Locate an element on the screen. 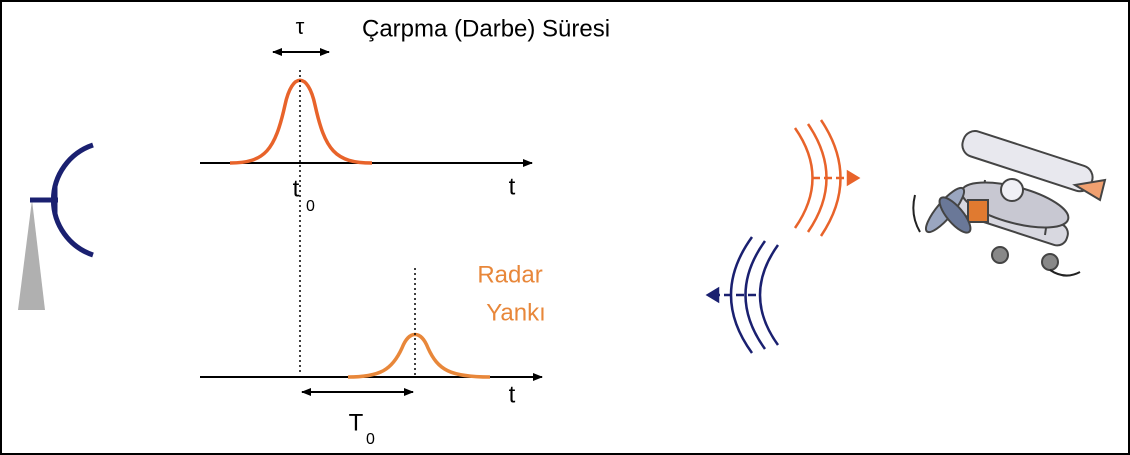  echo-label: Radar is located at coordinates (509, 274).